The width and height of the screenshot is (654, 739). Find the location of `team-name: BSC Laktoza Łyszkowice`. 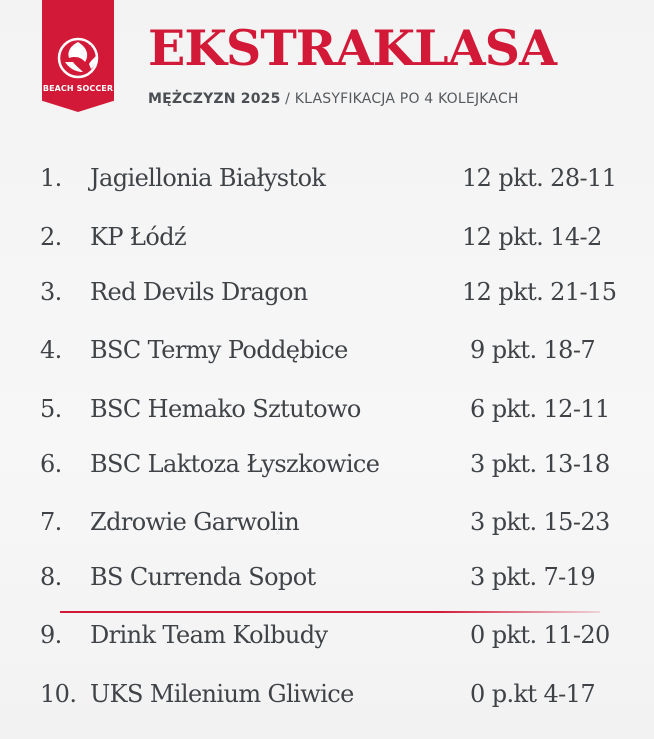

team-name: BSC Laktoza Łyszkowice is located at coordinates (235, 464).